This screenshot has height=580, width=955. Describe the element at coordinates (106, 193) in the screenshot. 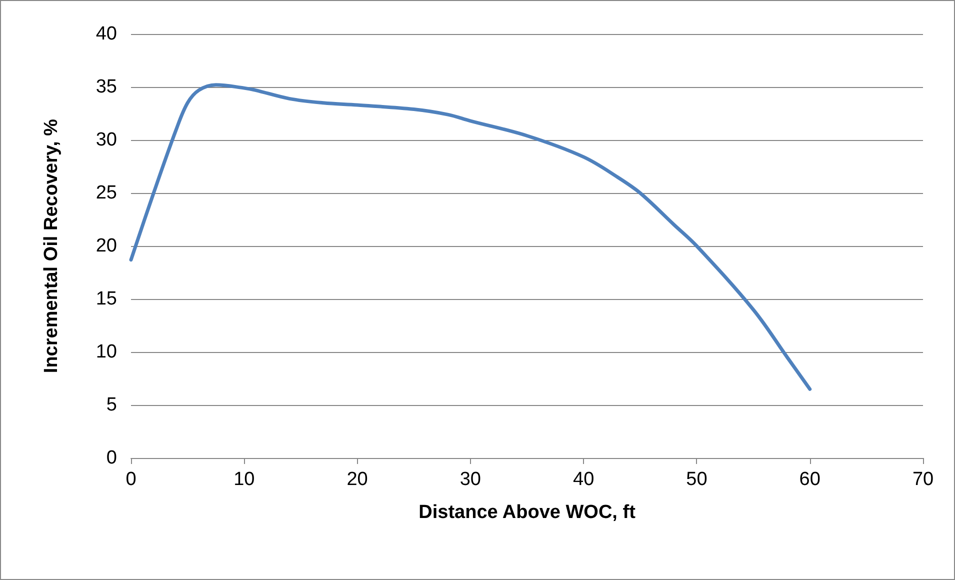

I see `y-tick-label: 25` at that location.